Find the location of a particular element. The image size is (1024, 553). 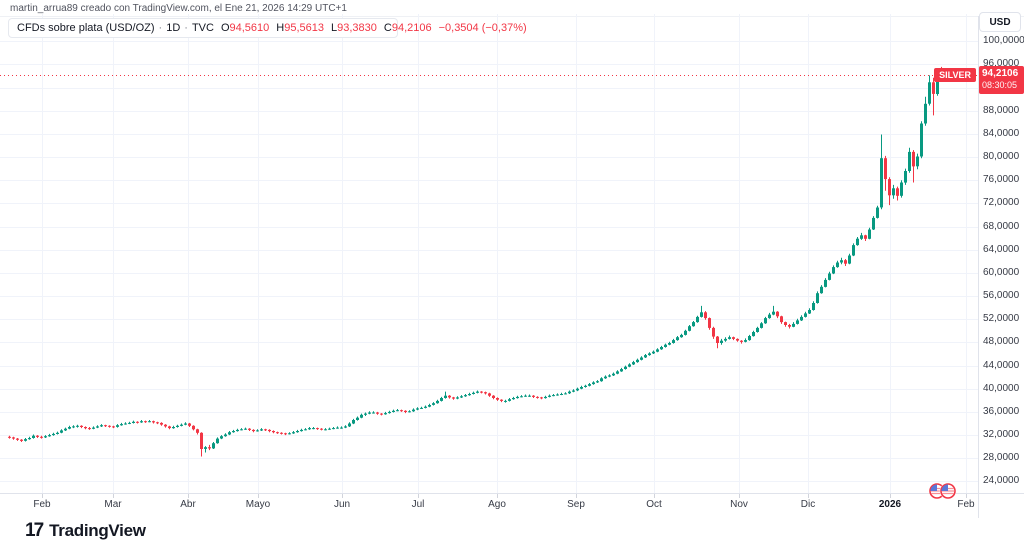

price-axis-label: 32,0000 is located at coordinates (1001, 435).